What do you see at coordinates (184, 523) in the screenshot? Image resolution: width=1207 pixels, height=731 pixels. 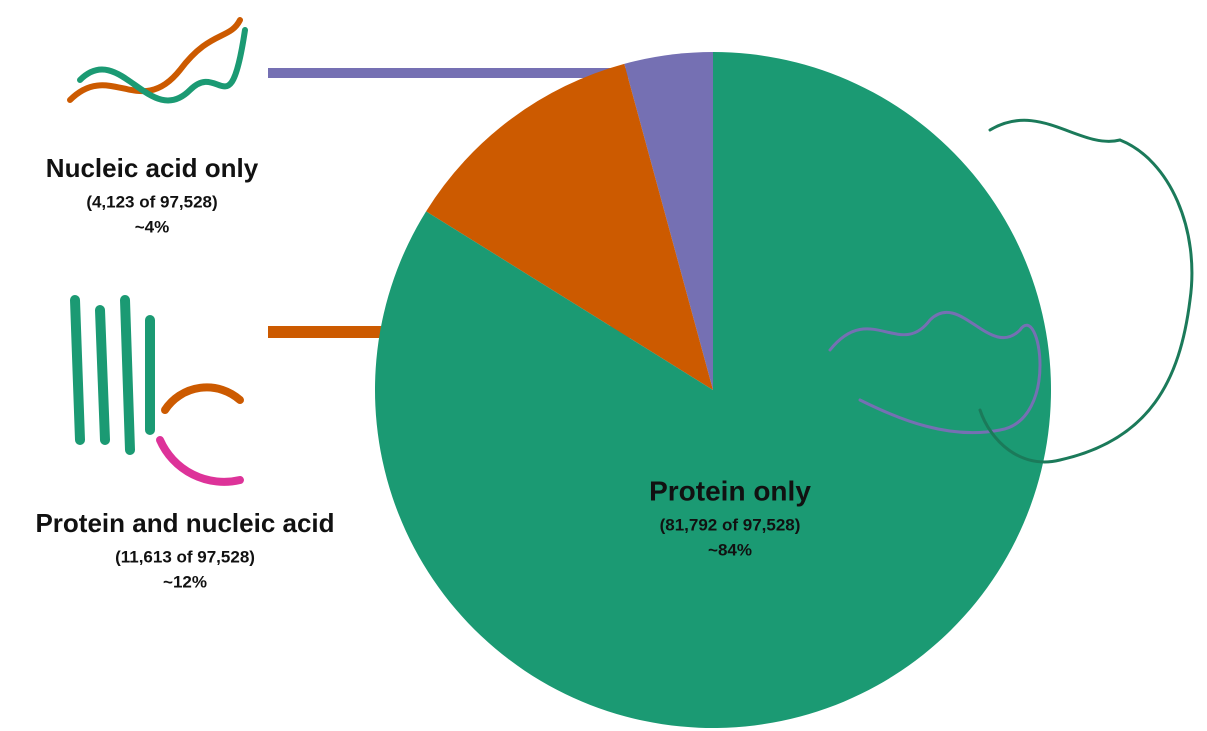 I see `slice-label: Protein and nucleic acid` at bounding box center [184, 523].